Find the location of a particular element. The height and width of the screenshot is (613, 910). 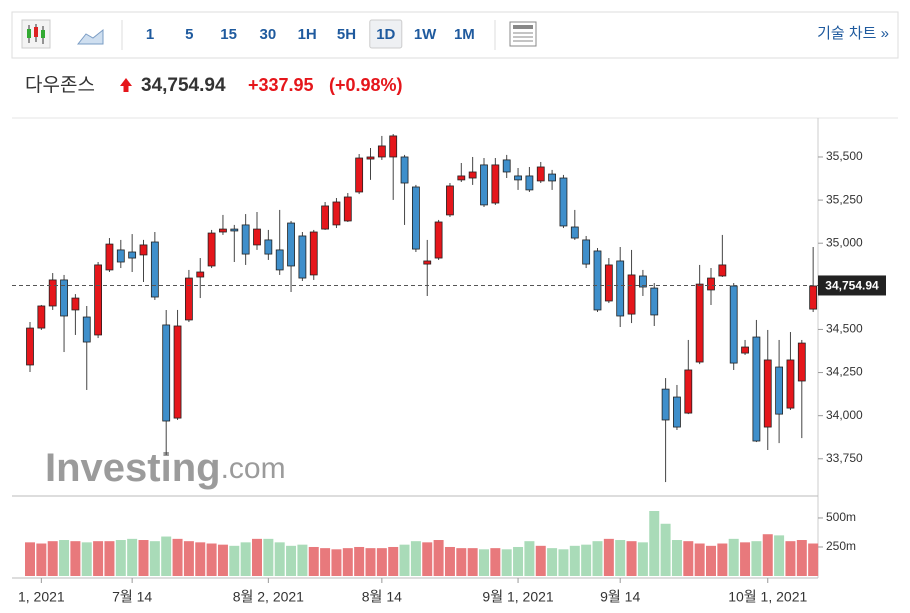

change: +337.95 is located at coordinates (281, 85).